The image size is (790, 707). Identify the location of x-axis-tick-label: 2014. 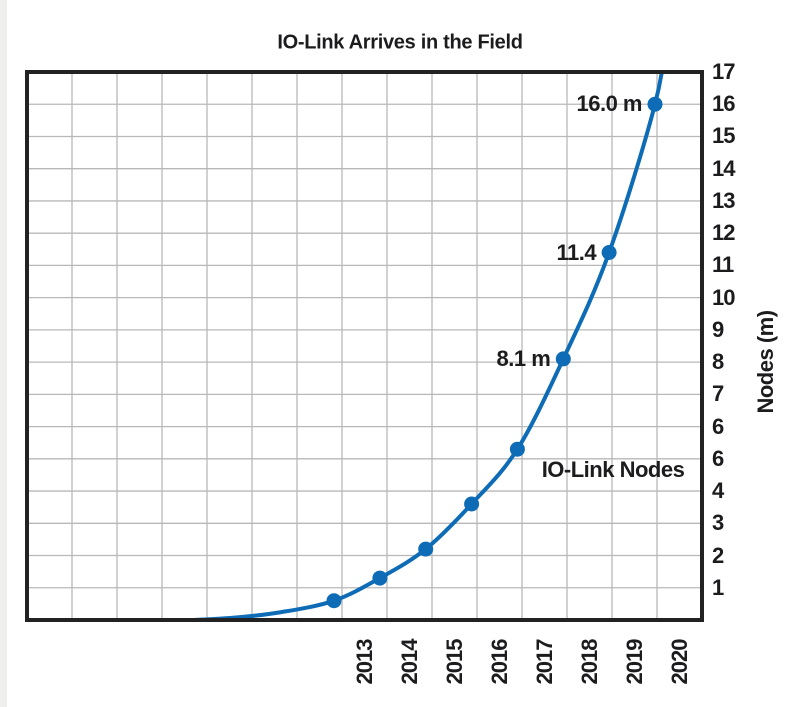
(409, 662).